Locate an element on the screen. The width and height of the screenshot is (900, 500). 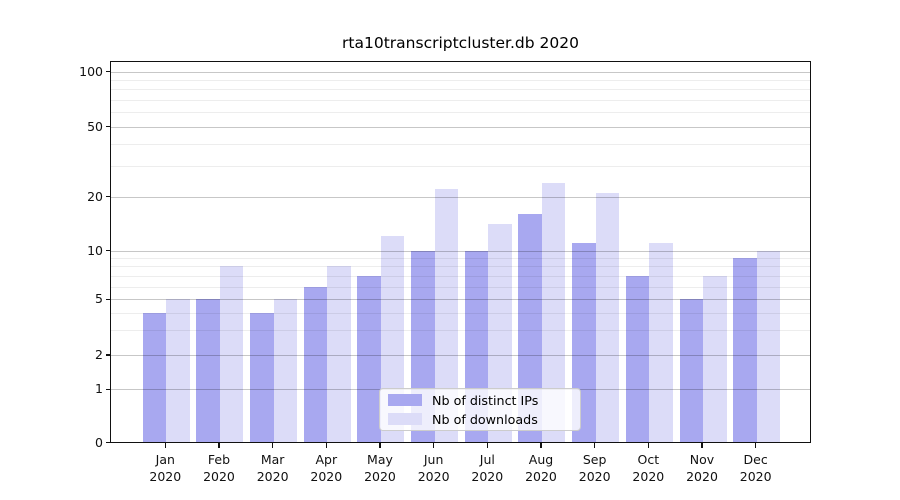
bar-nb-of-distinct-ips-may is located at coordinates (369, 358).